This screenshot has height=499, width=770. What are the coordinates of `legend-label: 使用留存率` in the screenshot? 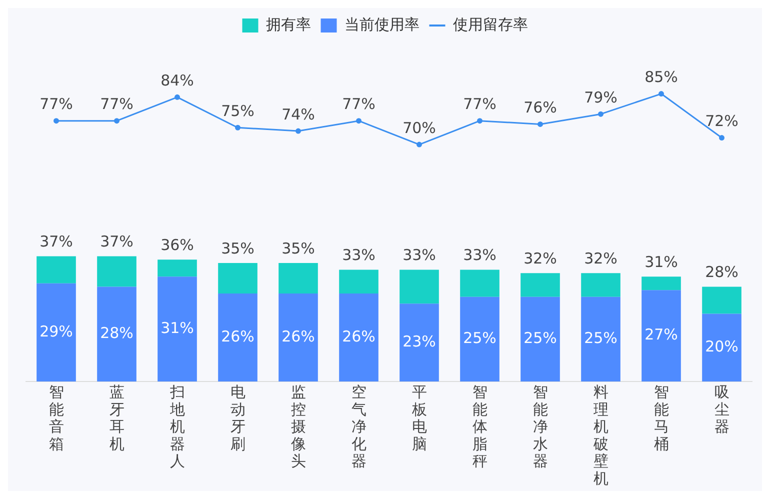 It's located at (490, 24).